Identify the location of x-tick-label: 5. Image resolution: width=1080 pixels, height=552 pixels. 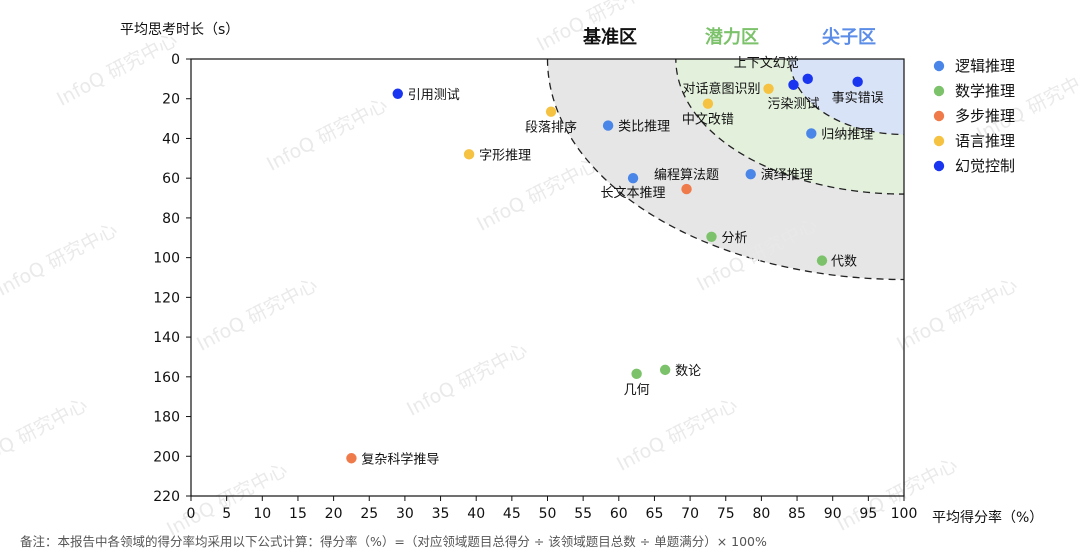
(226, 514).